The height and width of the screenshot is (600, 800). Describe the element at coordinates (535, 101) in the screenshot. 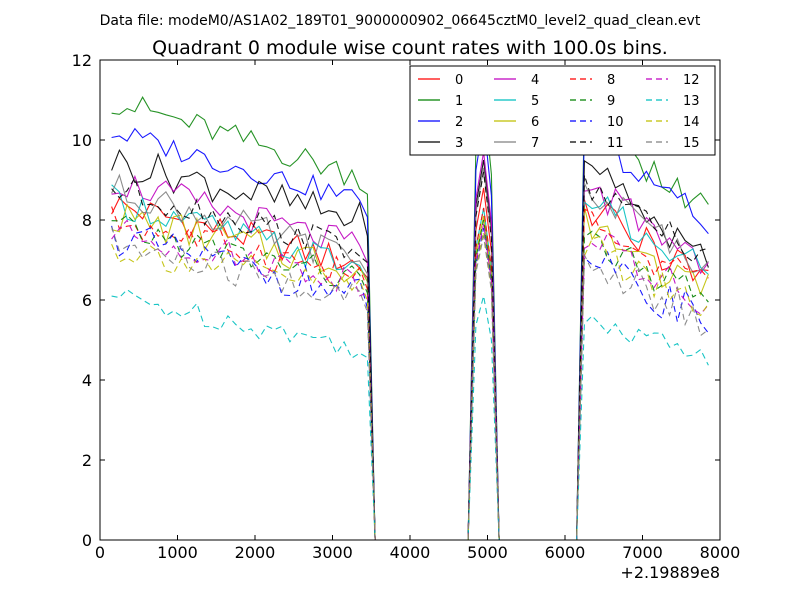

I see `legend-label: 5` at that location.